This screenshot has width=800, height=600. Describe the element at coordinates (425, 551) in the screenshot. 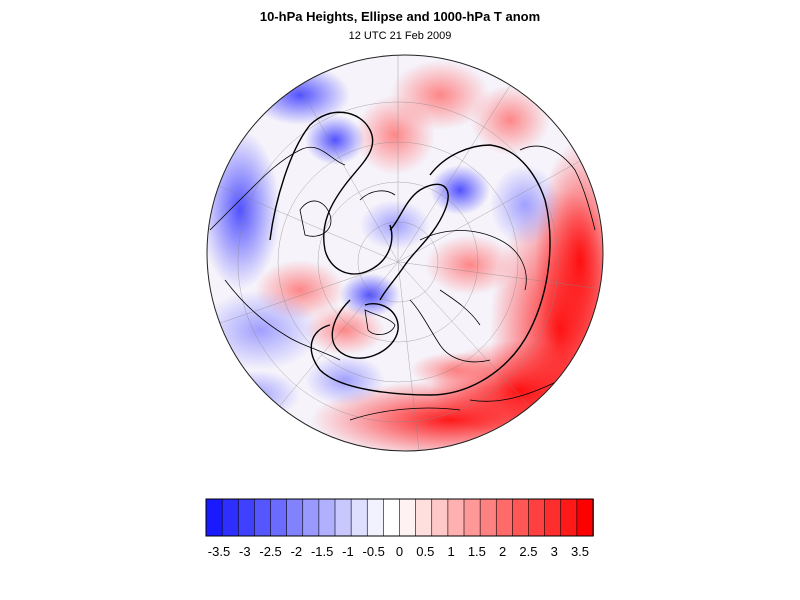

I see `colorbar-tick-label: 0.5` at that location.